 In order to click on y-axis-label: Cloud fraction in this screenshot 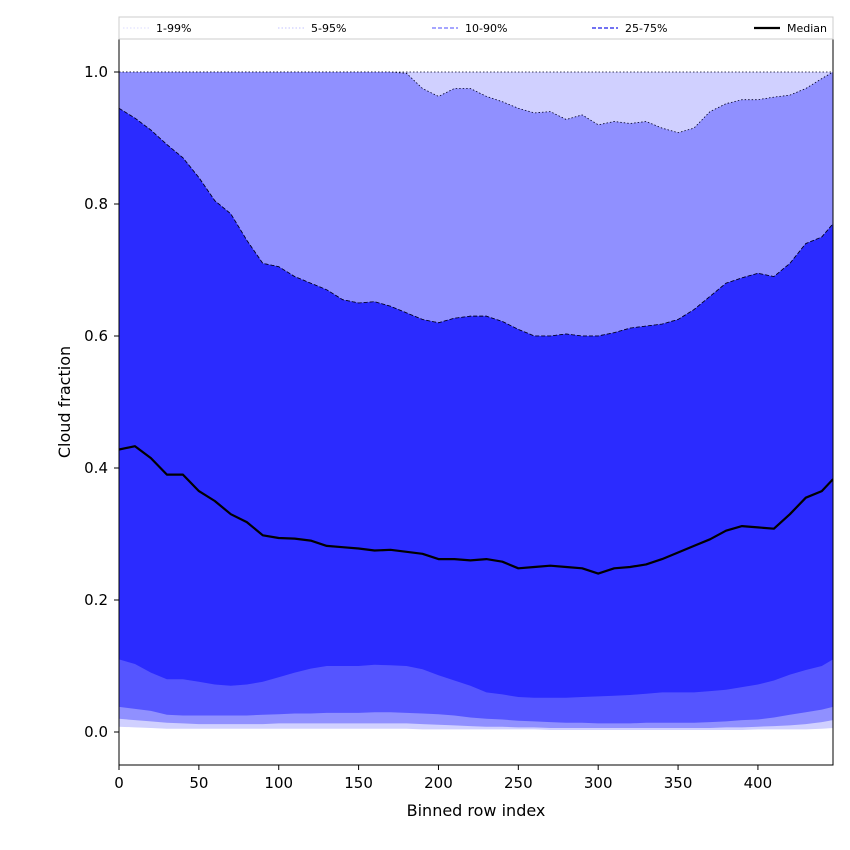, I will do `click(64, 402)`.